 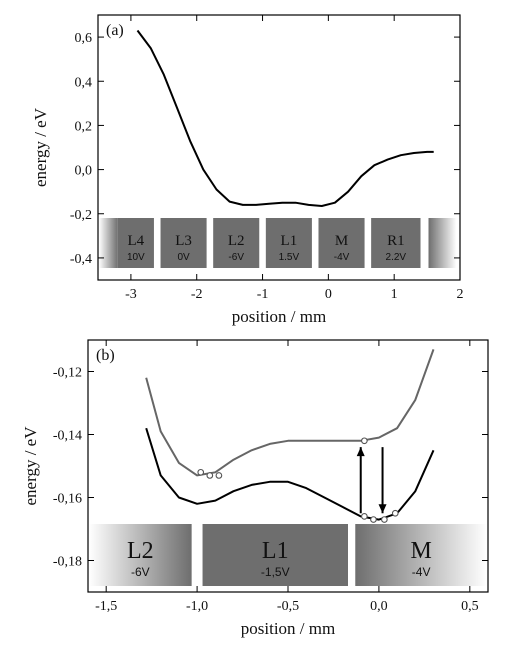 I want to click on y-tick-label: 0,0, so click(x=84, y=171).